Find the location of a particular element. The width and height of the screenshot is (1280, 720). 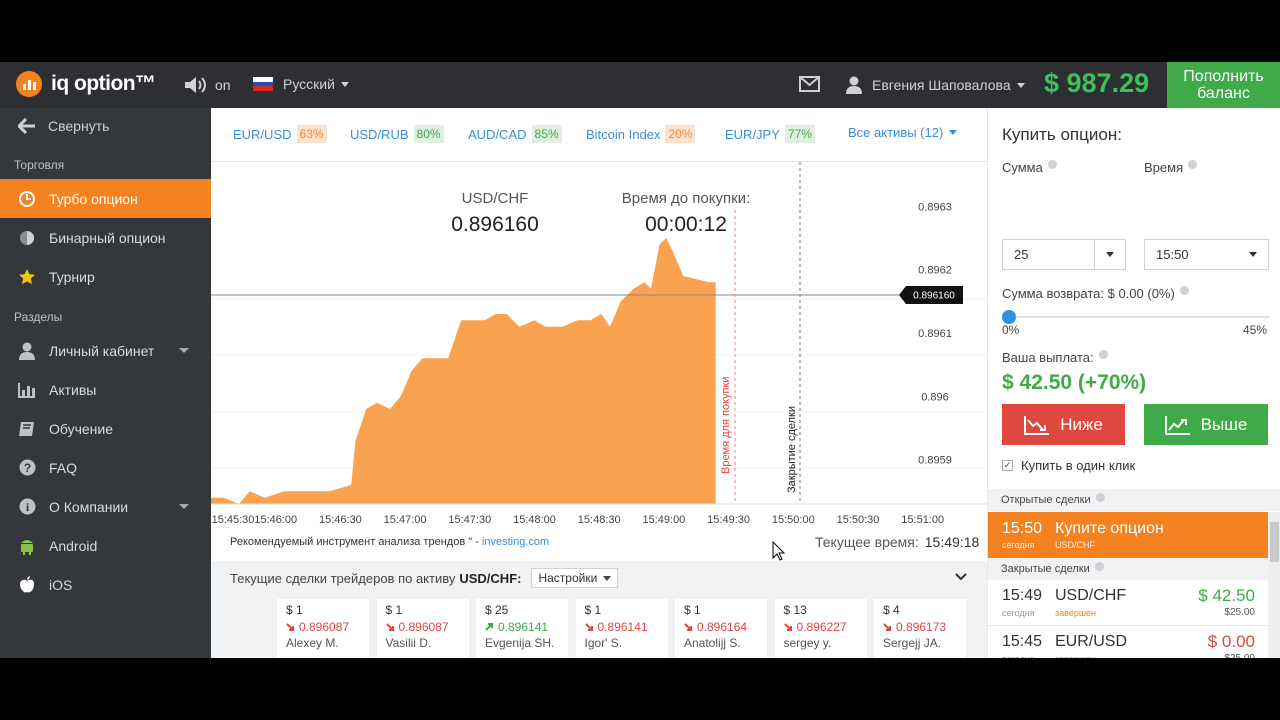

time-select: 15:50 is located at coordinates (1206, 254).